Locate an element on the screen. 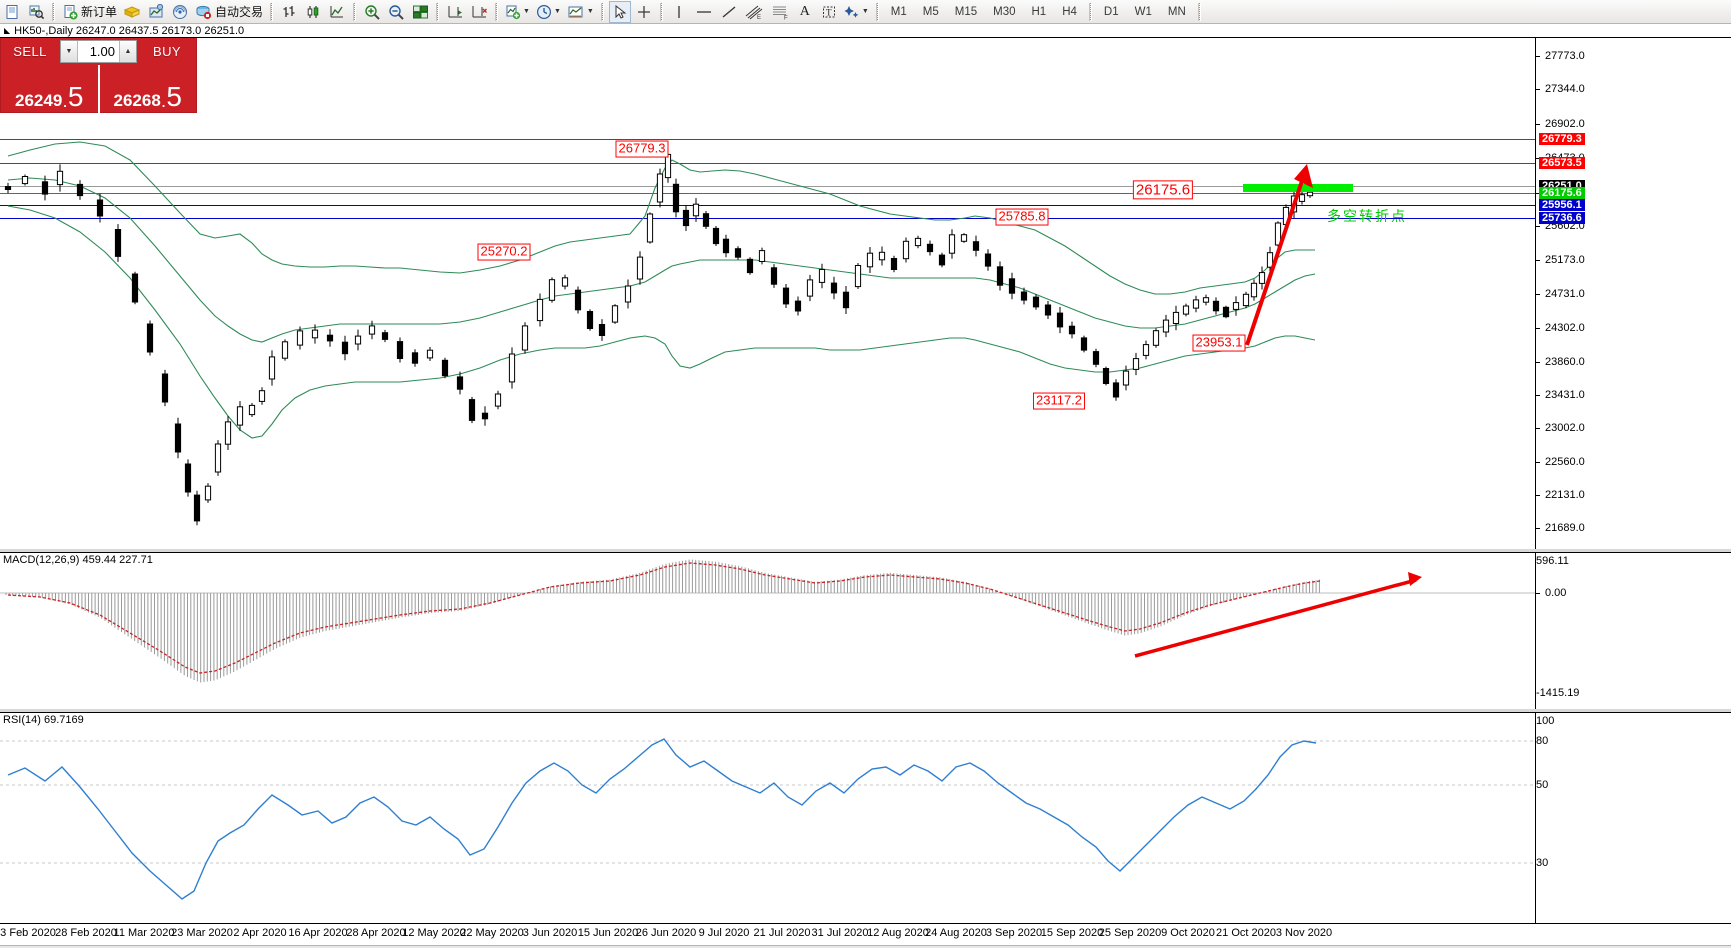  indicators-icon: ▼ is located at coordinates (517, 12).